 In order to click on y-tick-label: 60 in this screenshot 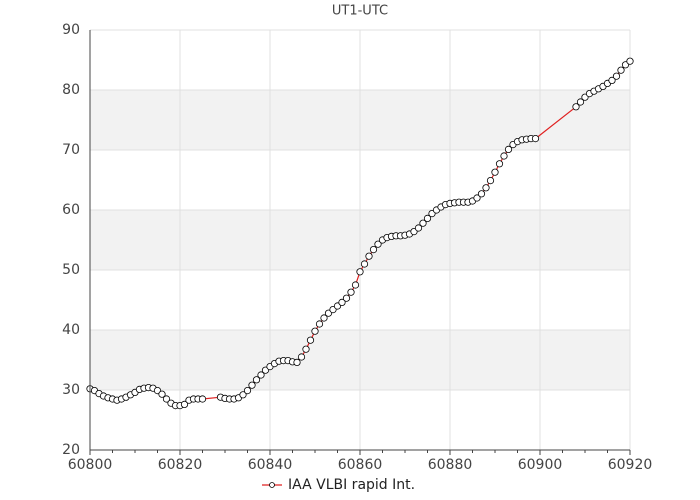, I will do `click(71, 210)`.